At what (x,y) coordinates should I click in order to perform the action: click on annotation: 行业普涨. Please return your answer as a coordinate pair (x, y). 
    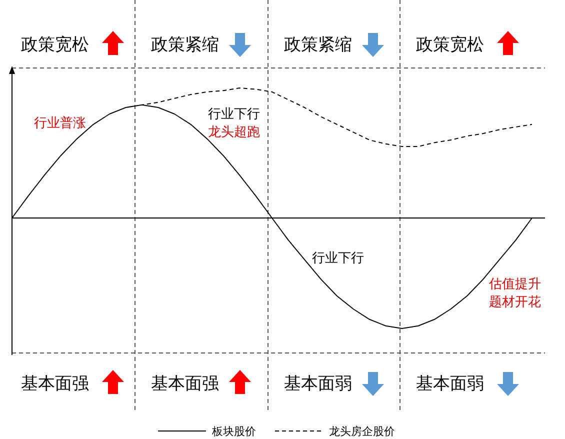
    Looking at the image, I should click on (60, 123).